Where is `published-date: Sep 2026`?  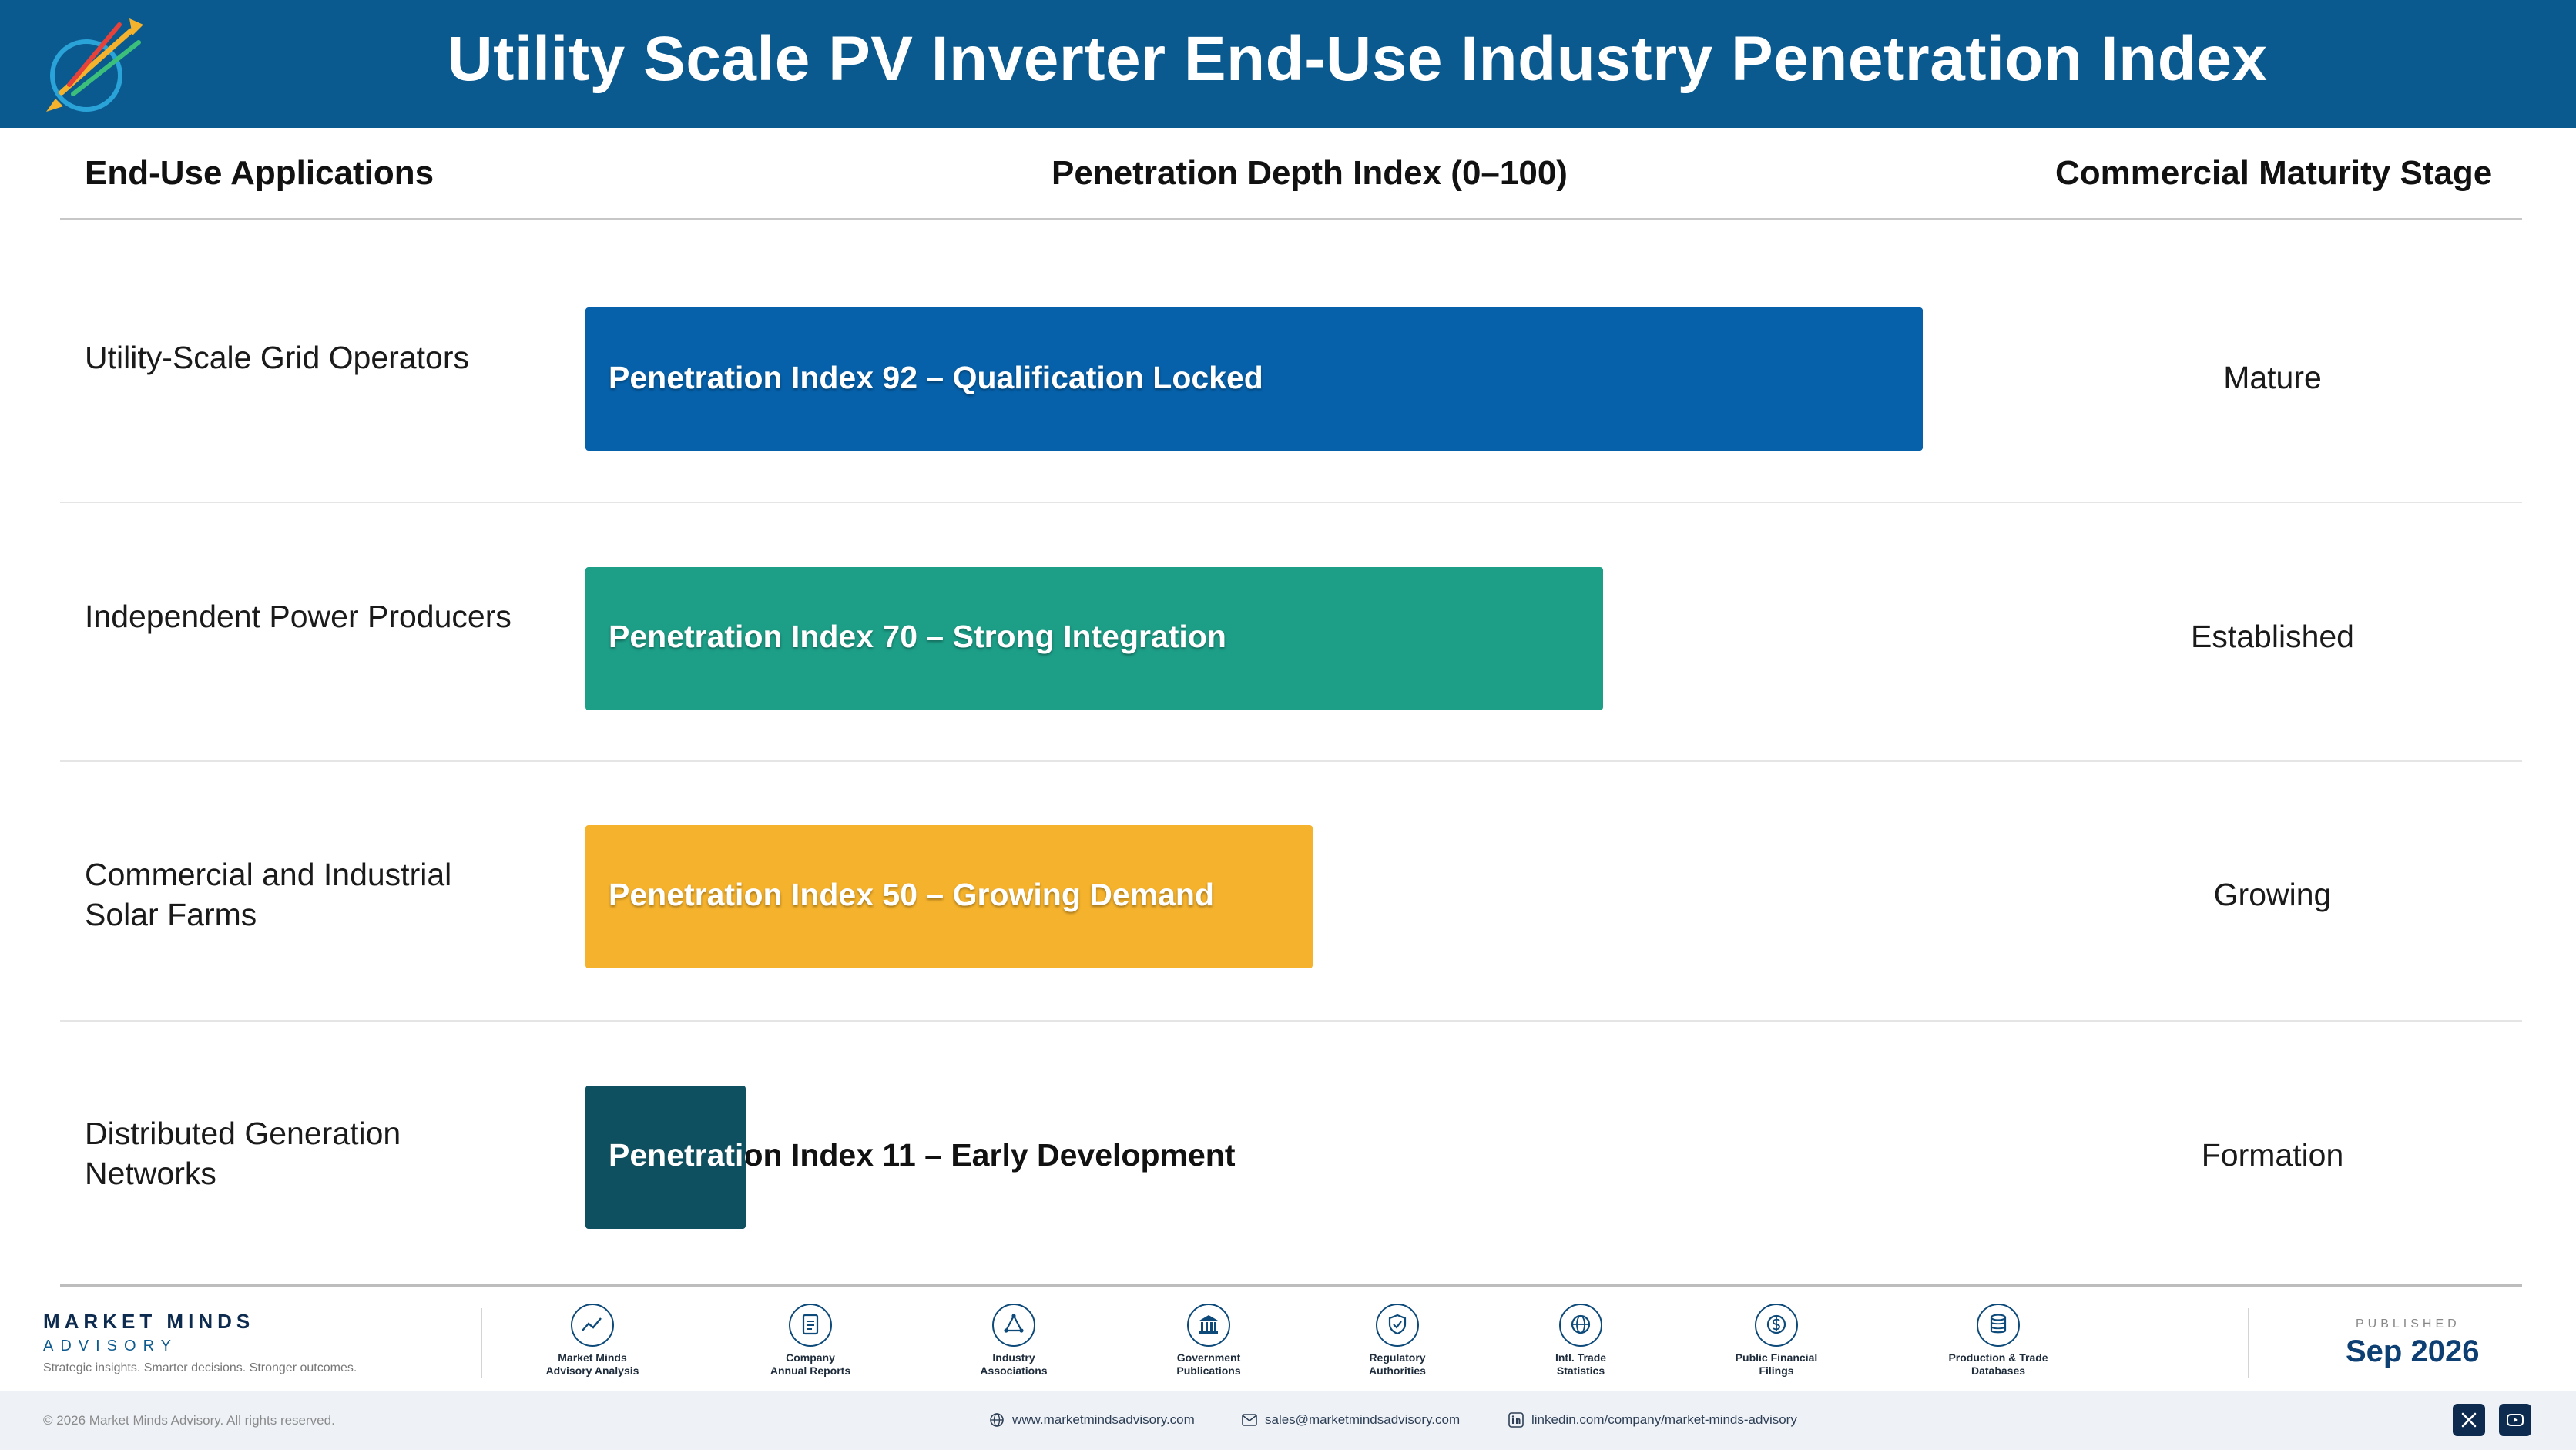 published-date: Sep 2026 is located at coordinates (2413, 1351).